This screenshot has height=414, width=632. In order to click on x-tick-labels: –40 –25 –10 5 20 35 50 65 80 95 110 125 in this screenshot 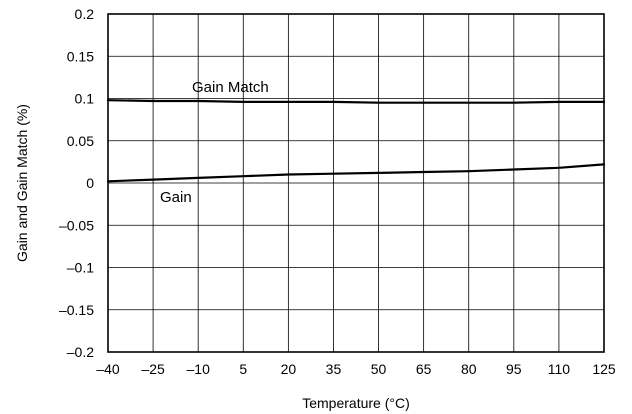, I will do `click(356, 369)`.